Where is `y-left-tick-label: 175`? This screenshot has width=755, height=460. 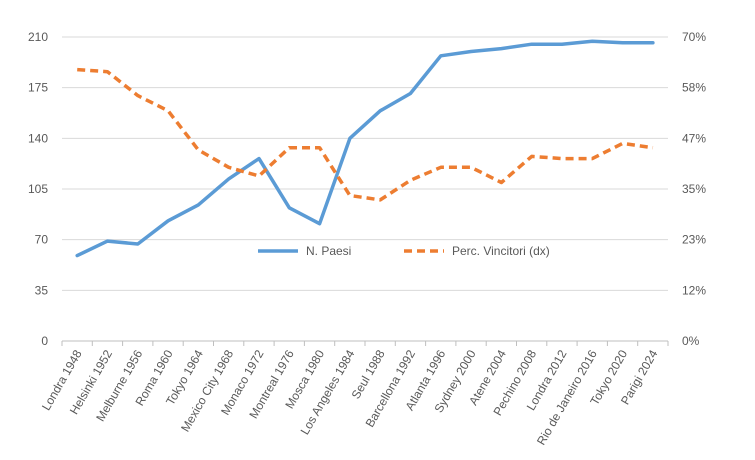
y-left-tick-label: 175 is located at coordinates (38, 88).